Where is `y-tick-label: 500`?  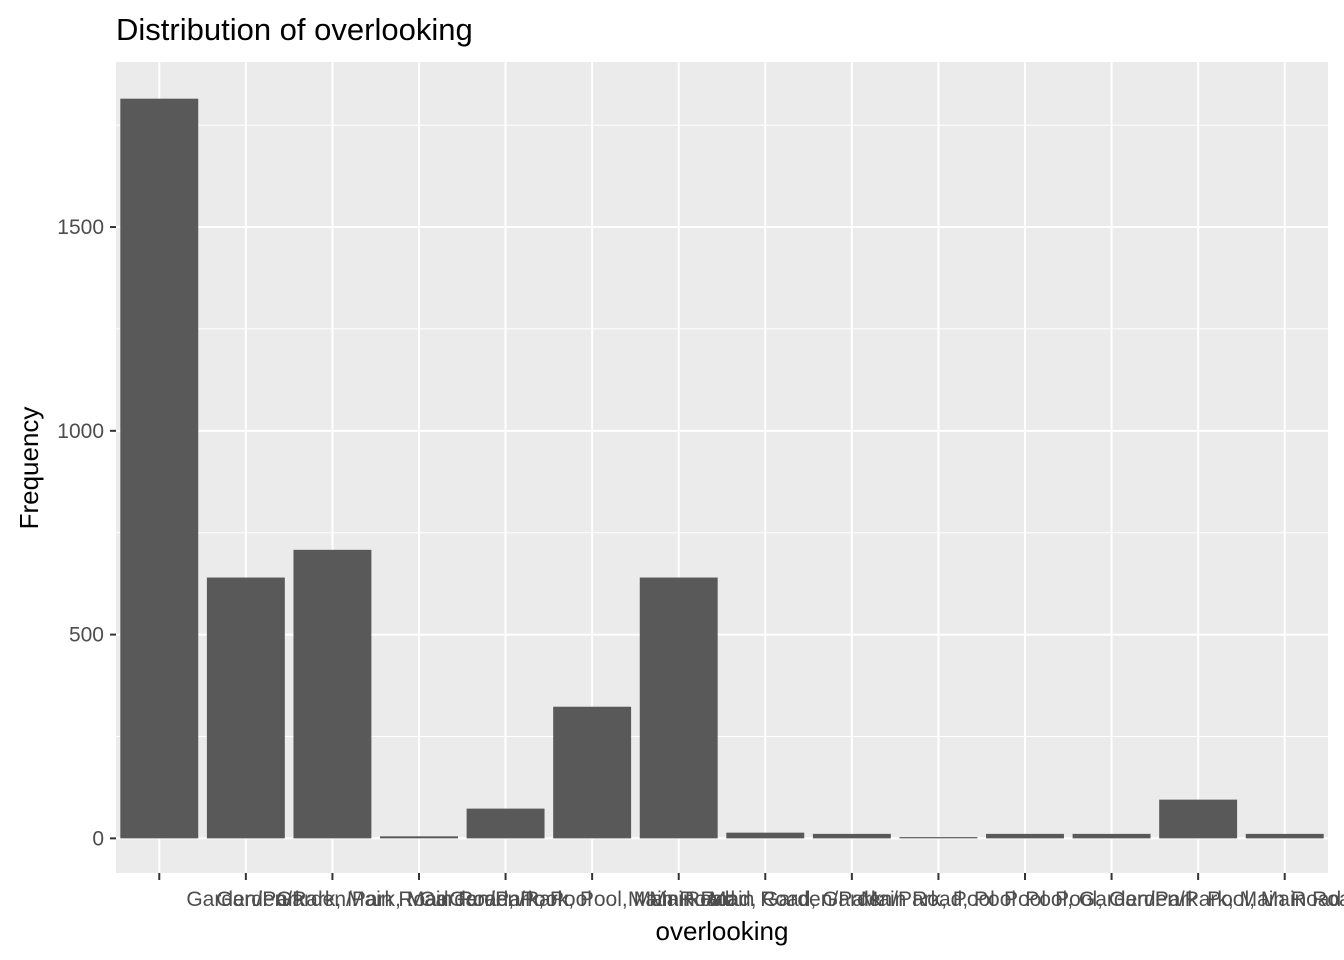
y-tick-label: 500 is located at coordinates (86, 635).